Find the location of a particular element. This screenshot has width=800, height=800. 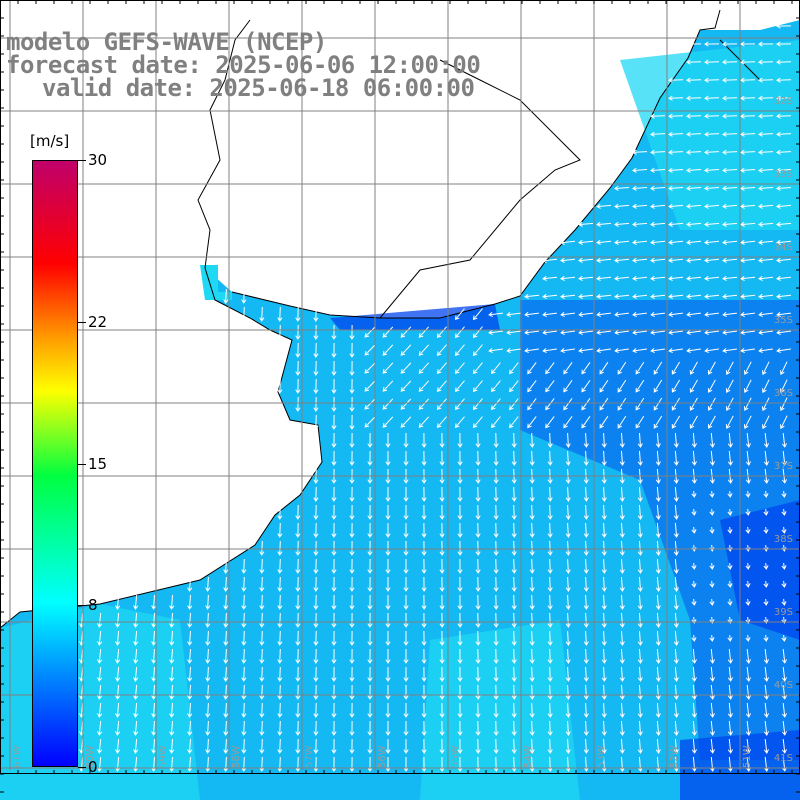

border-river is located at coordinates (224, 144).